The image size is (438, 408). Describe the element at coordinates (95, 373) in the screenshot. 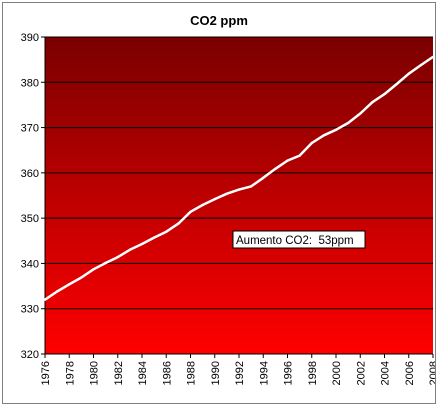

I see `x-tick-label: 1980` at that location.